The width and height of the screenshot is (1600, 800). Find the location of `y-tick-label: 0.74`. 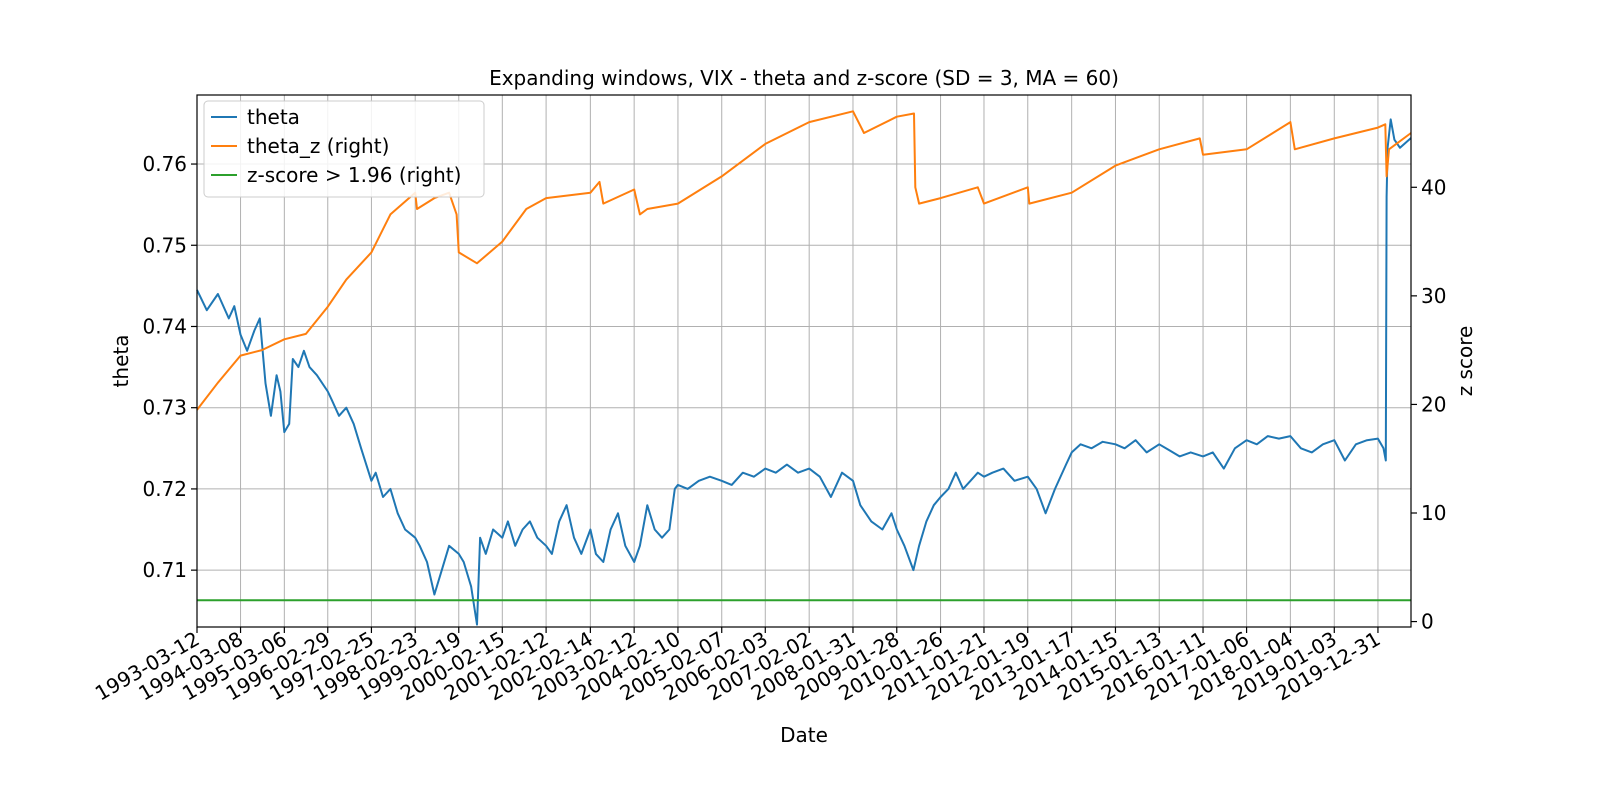

y-tick-label: 0.74 is located at coordinates (164, 326).